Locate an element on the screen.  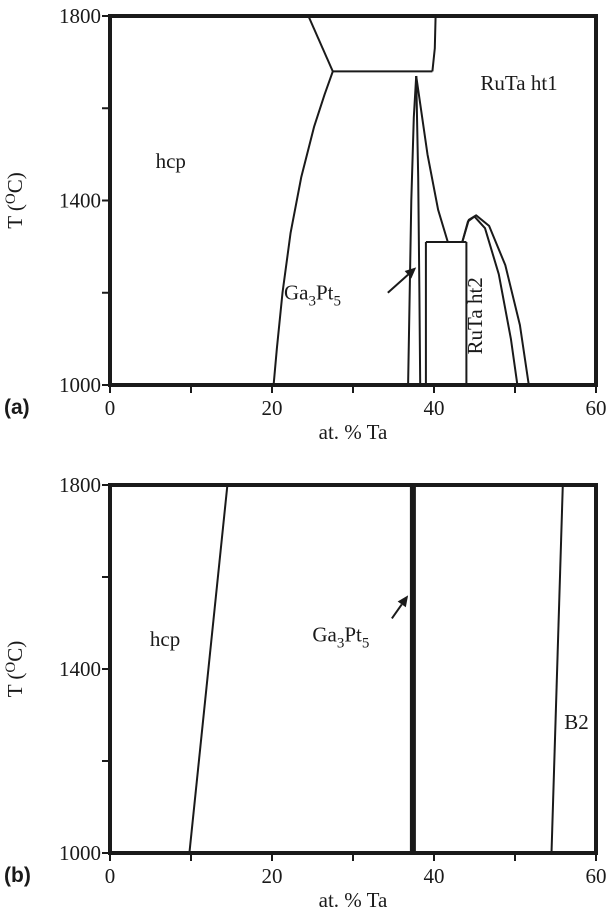
panel-label: (a) is located at coordinates (17, 407).